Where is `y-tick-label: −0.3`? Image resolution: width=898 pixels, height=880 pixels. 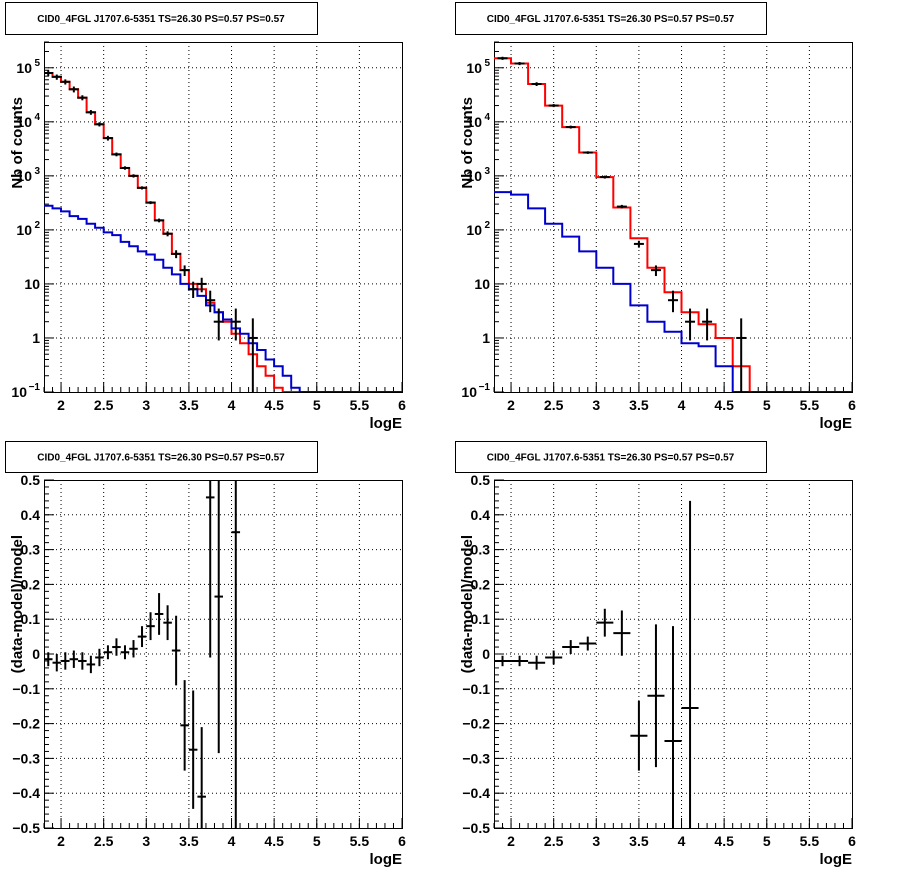
y-tick-label: −0.3 is located at coordinates (26, 758).